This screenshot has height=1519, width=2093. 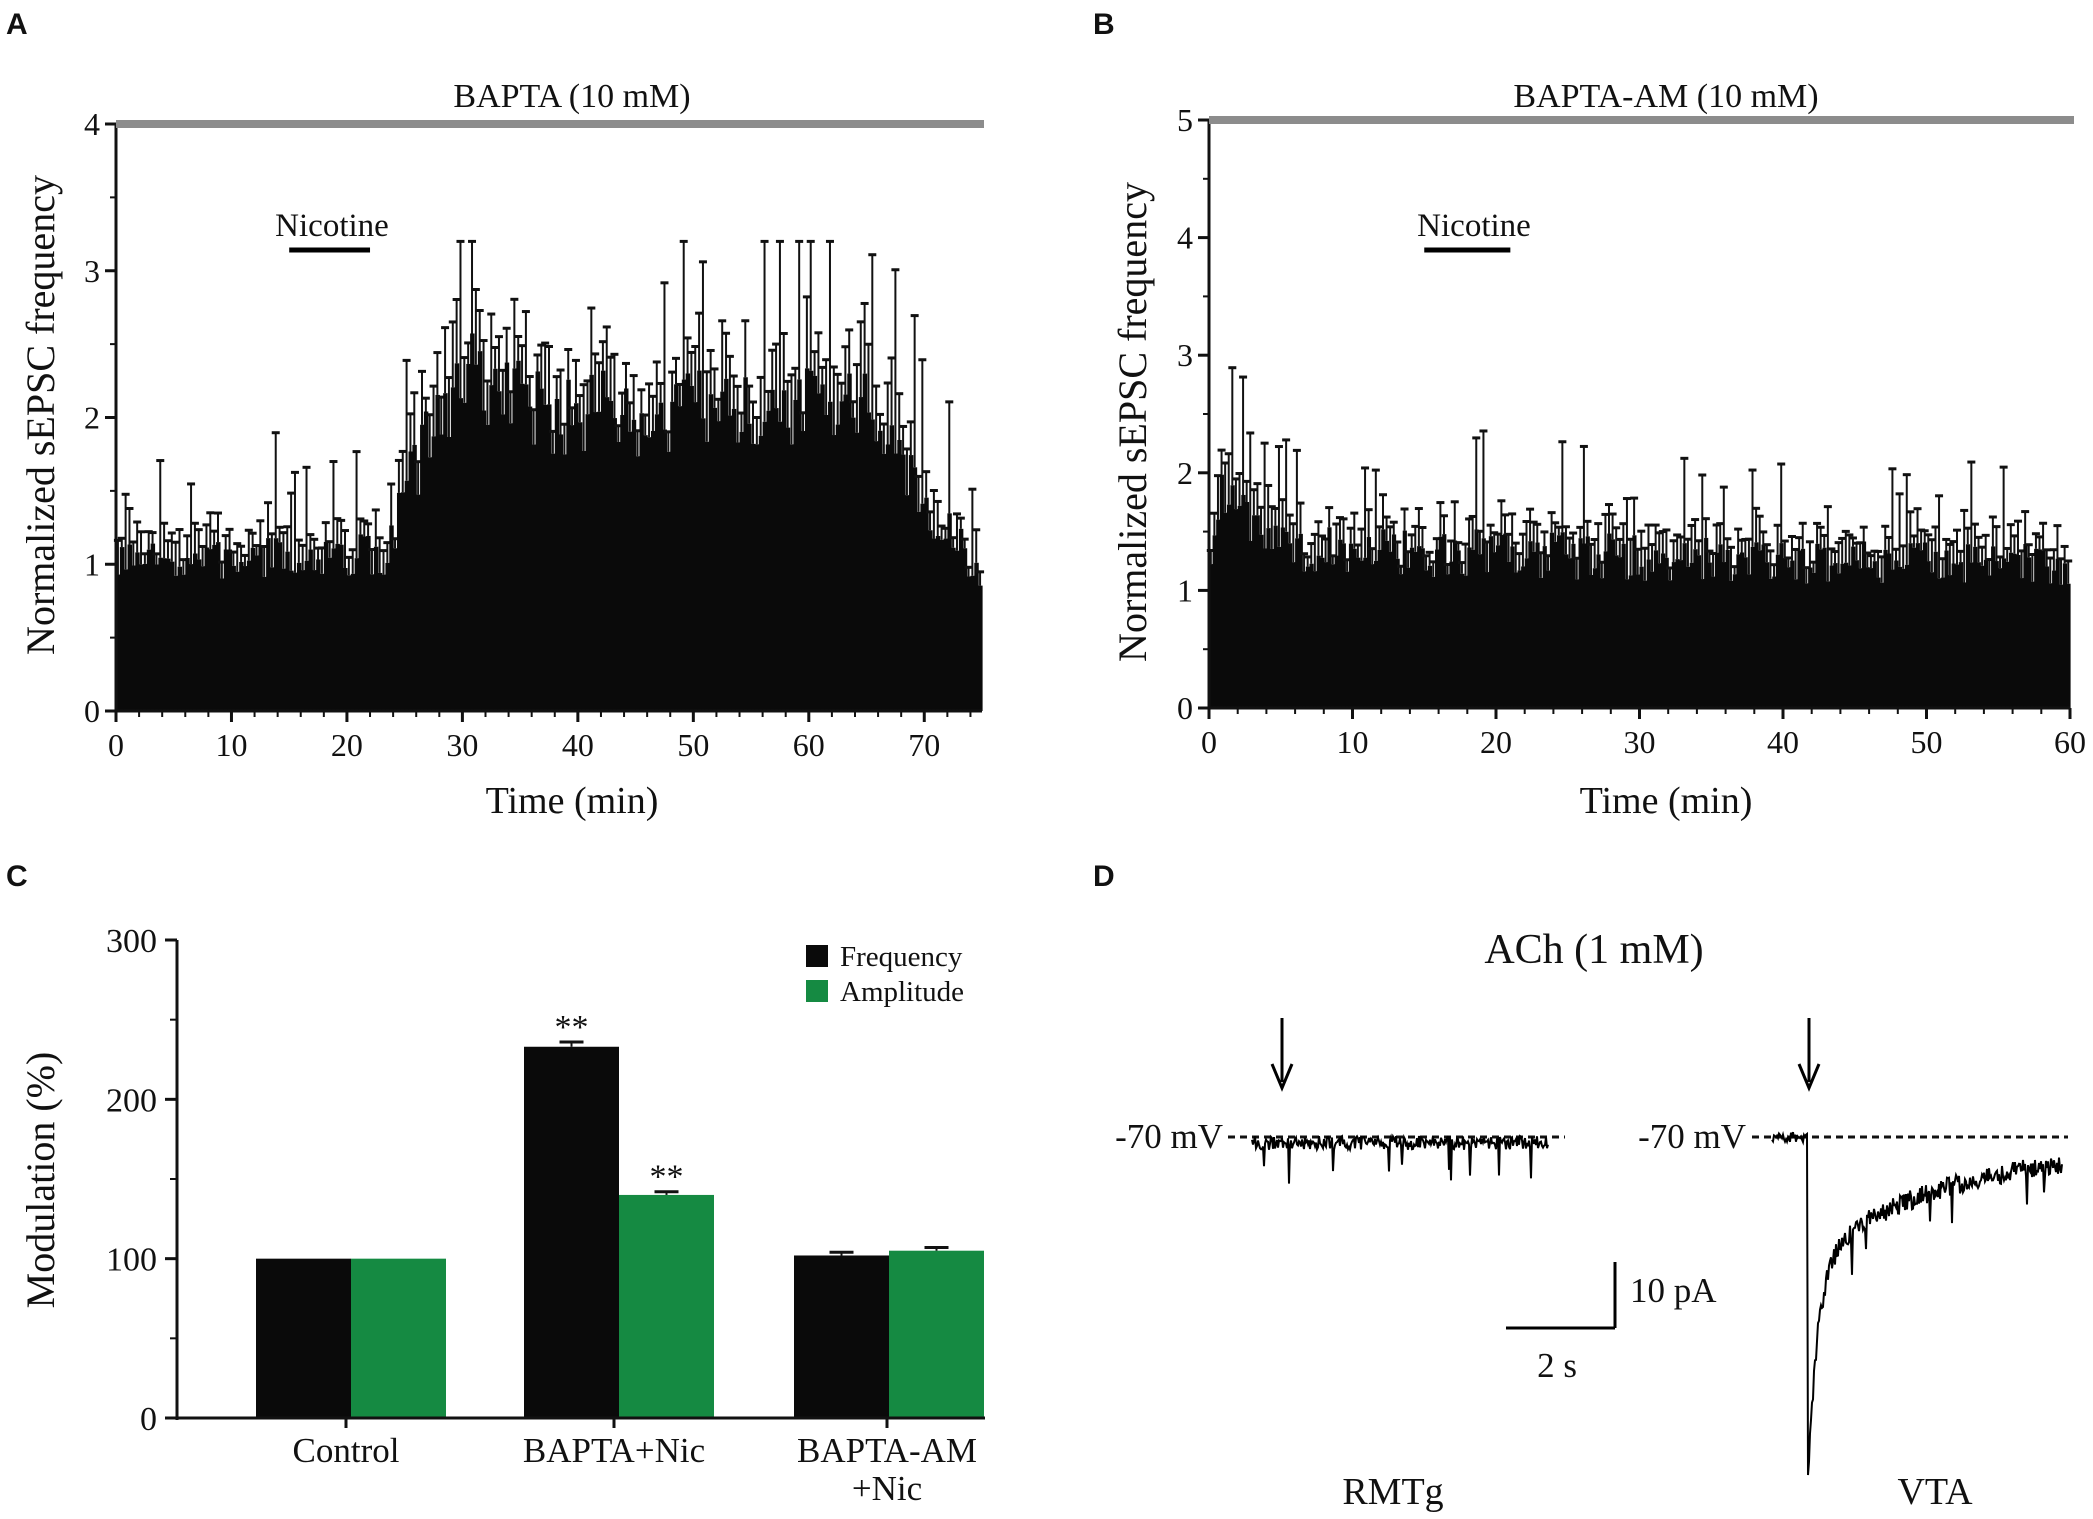 What do you see at coordinates (1593, 950) in the screenshot?
I see `panel-d-title: ACh (1 mM)` at bounding box center [1593, 950].